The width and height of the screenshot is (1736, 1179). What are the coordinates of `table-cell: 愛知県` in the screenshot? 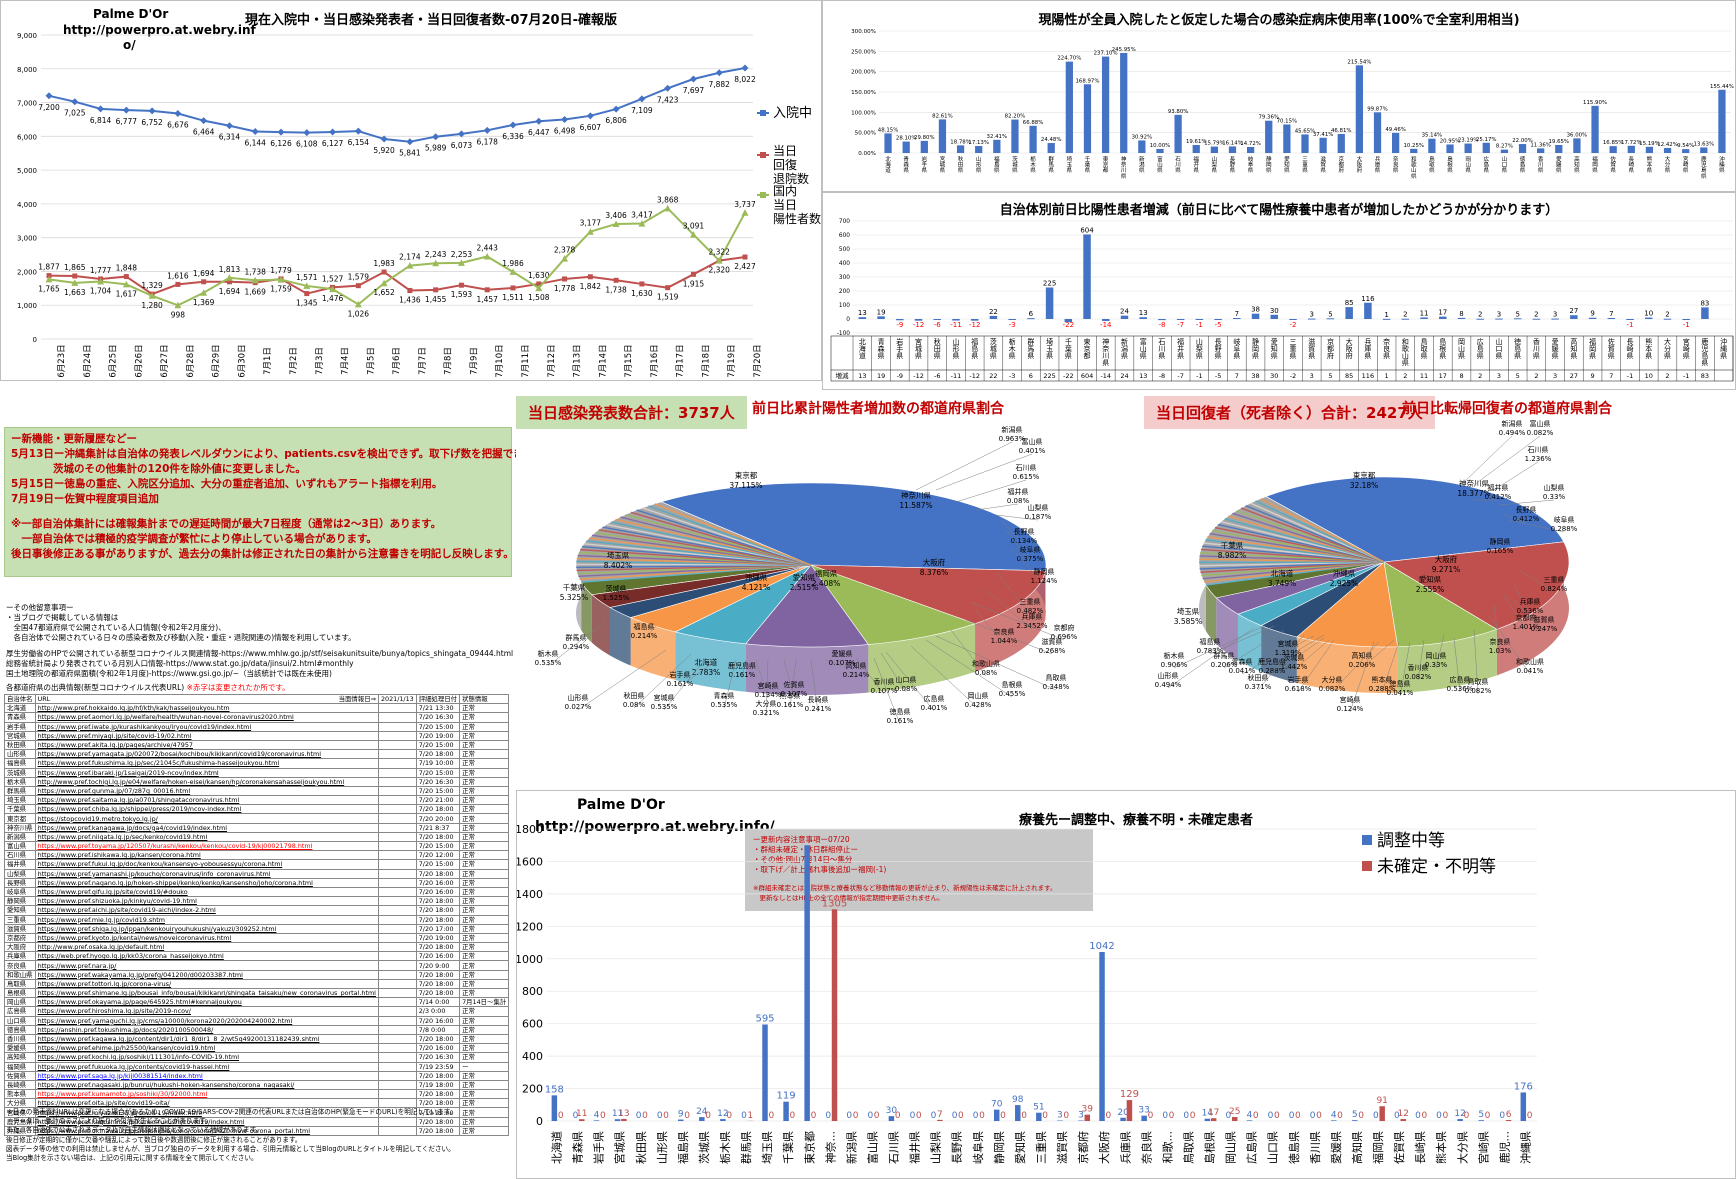 It's located at (20, 910).